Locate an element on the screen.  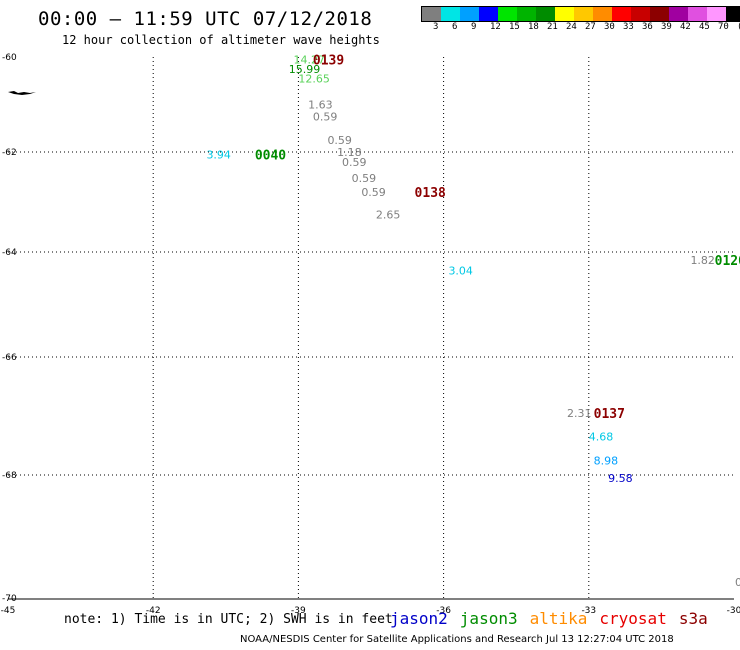
edge-label: 0 is located at coordinates (737, 582).